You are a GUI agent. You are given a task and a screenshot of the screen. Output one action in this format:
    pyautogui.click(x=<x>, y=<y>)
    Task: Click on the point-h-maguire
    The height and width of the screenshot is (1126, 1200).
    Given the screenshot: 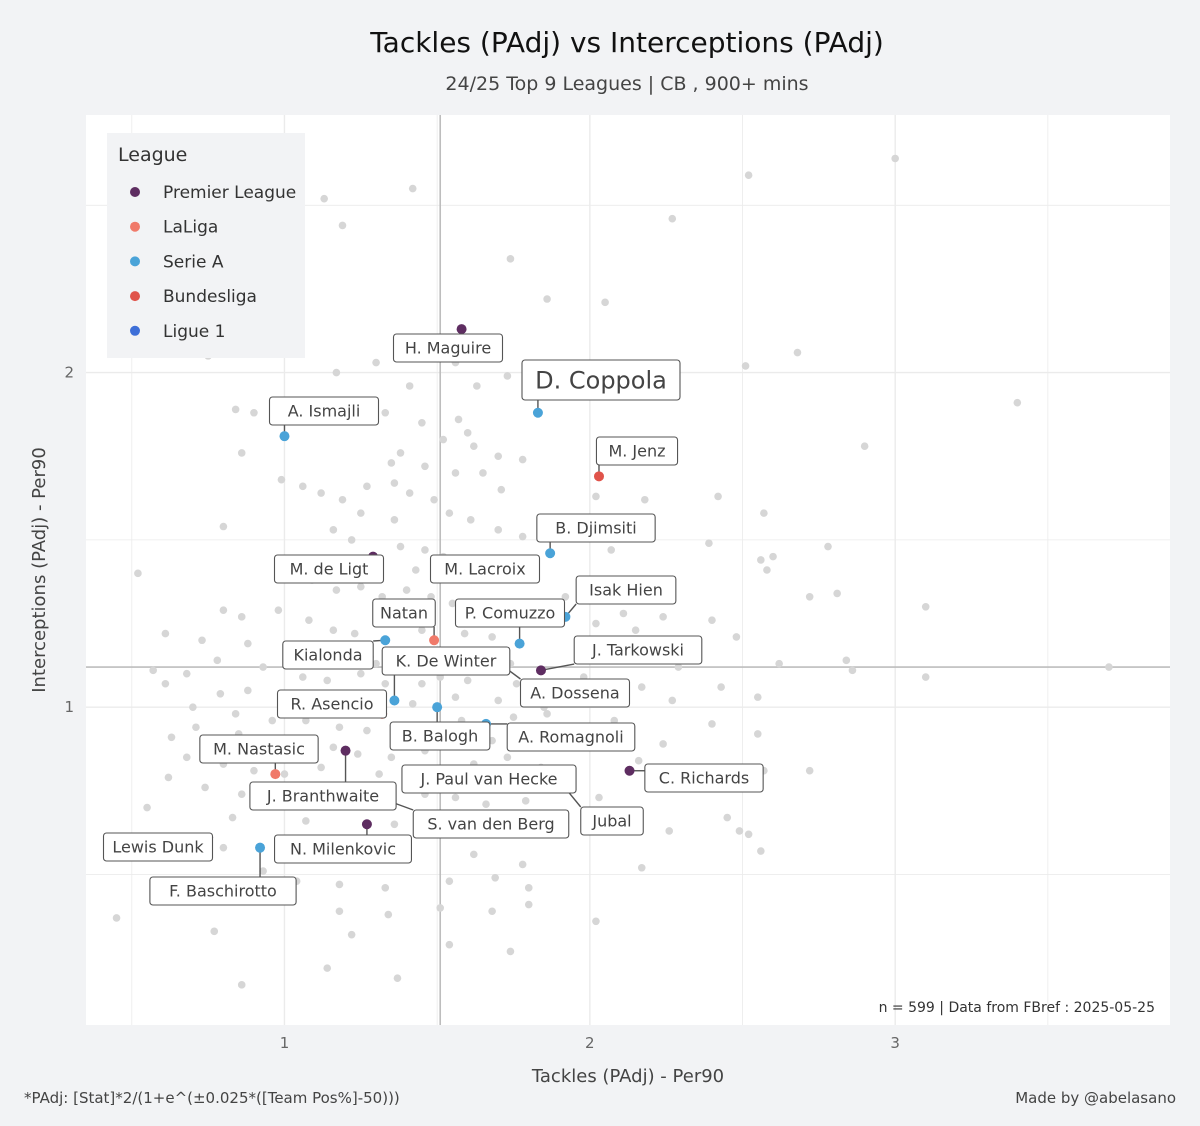 What is the action you would take?
    pyautogui.click(x=461, y=329)
    